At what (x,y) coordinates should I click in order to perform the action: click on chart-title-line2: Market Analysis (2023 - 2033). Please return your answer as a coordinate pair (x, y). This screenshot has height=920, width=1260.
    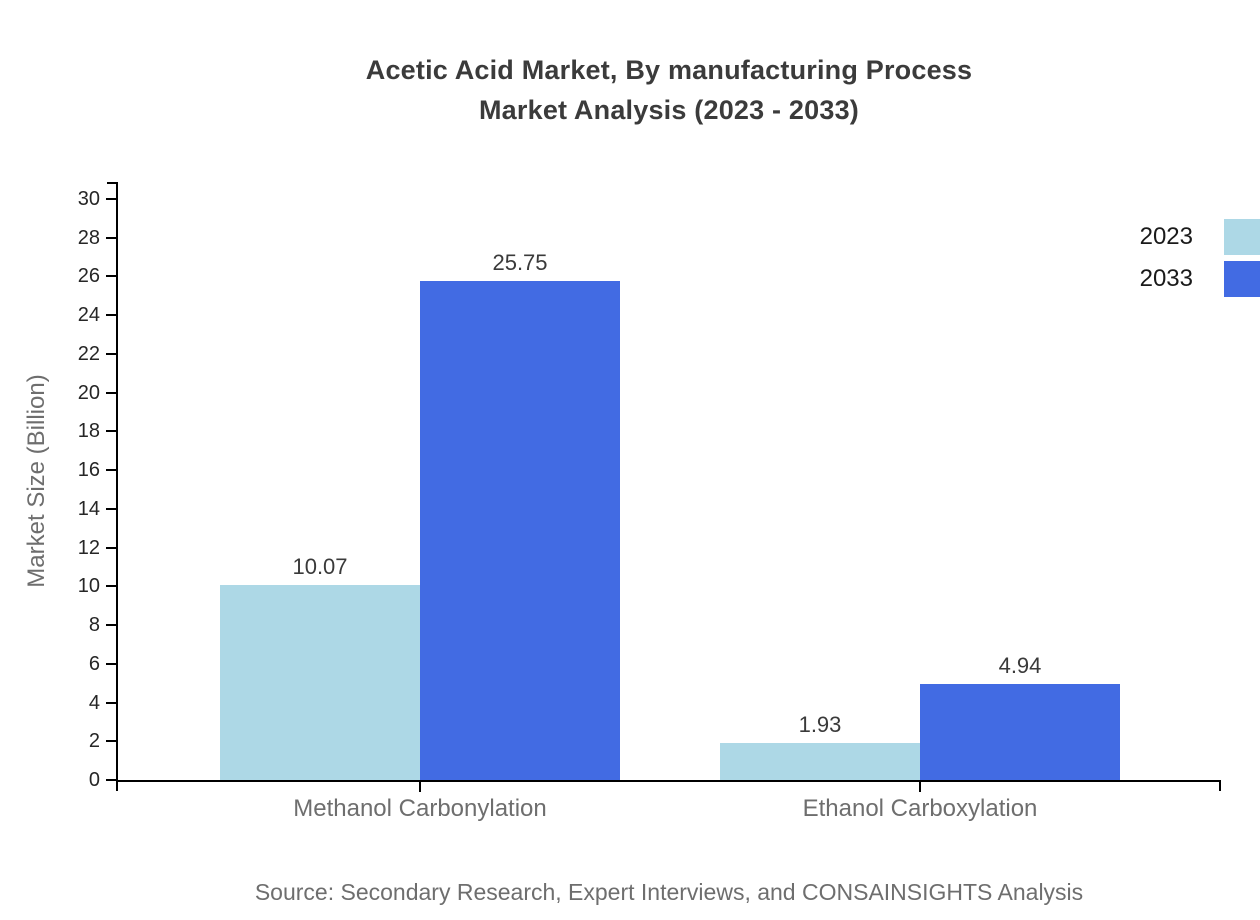
    Looking at the image, I should click on (668, 110).